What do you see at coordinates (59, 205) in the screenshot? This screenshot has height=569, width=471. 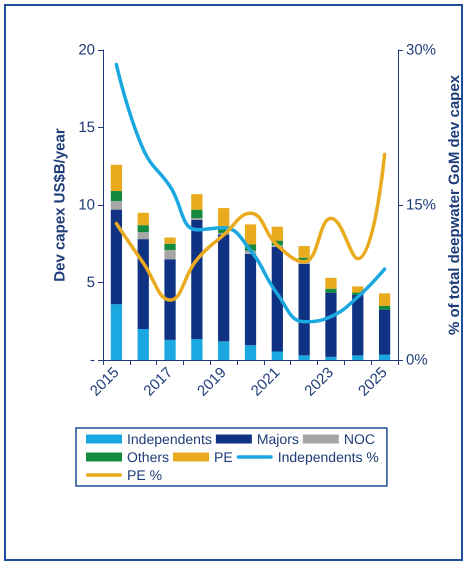 I see `y-axis-title: Dev capex US$B/year` at bounding box center [59, 205].